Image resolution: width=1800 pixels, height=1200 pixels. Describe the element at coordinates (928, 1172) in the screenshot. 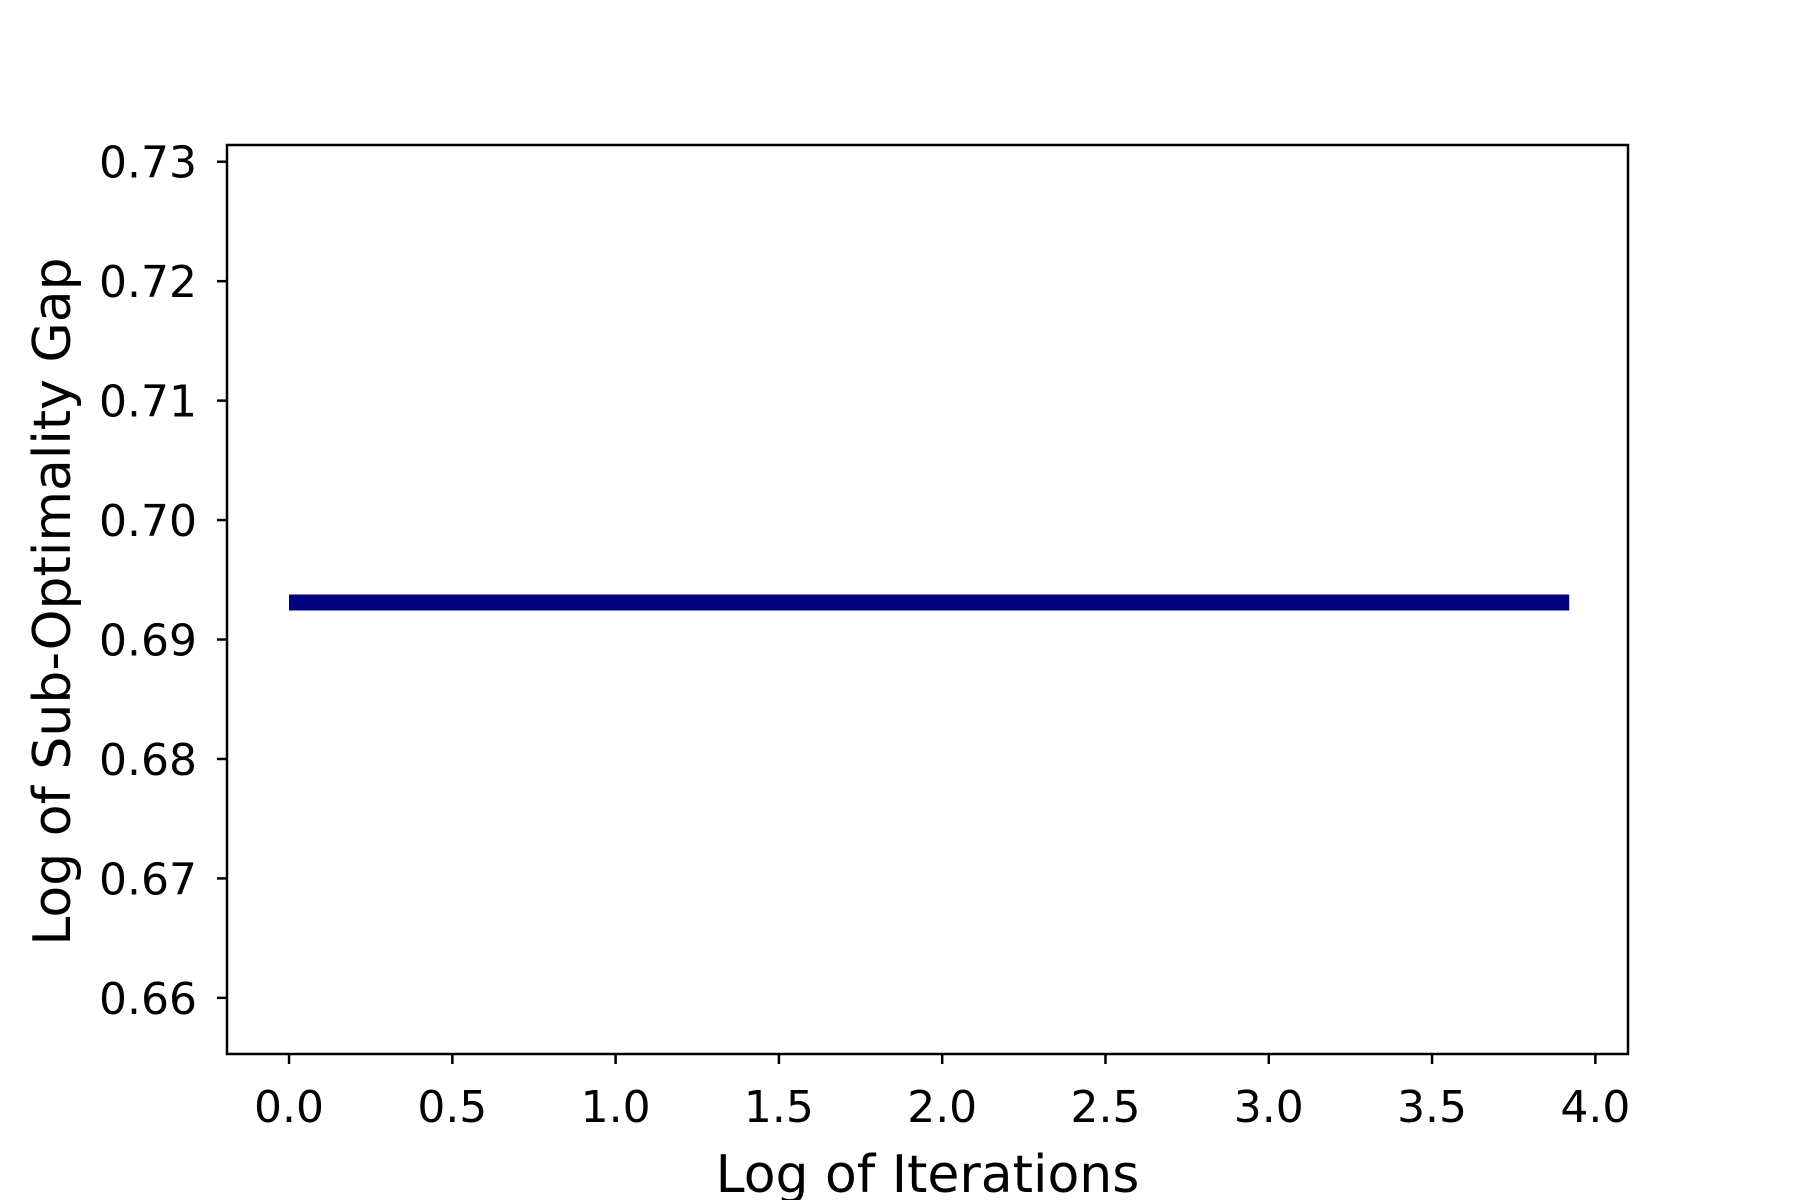

I see `x-axis-label: Log of Iterations` at that location.